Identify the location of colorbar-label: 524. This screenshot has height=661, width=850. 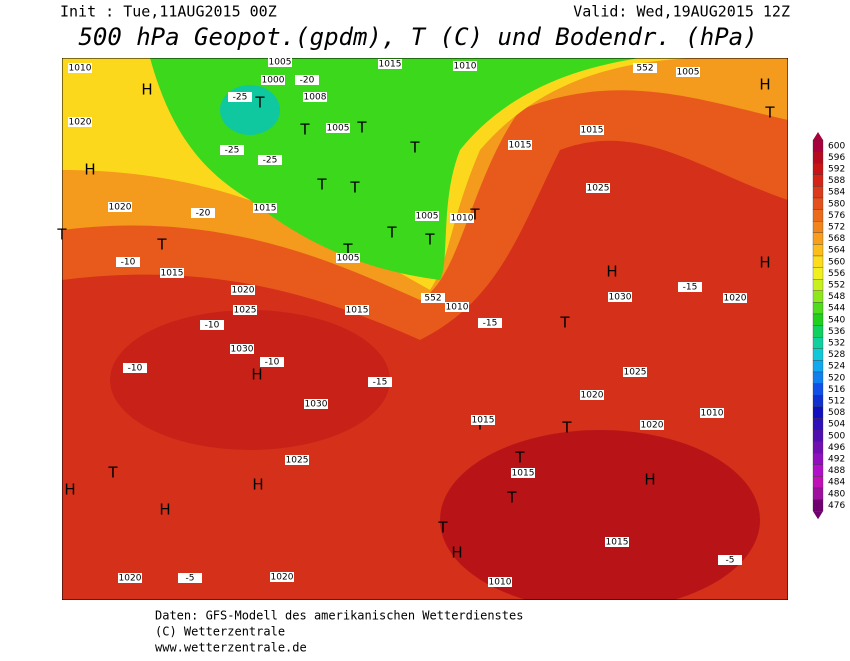
(836, 367).